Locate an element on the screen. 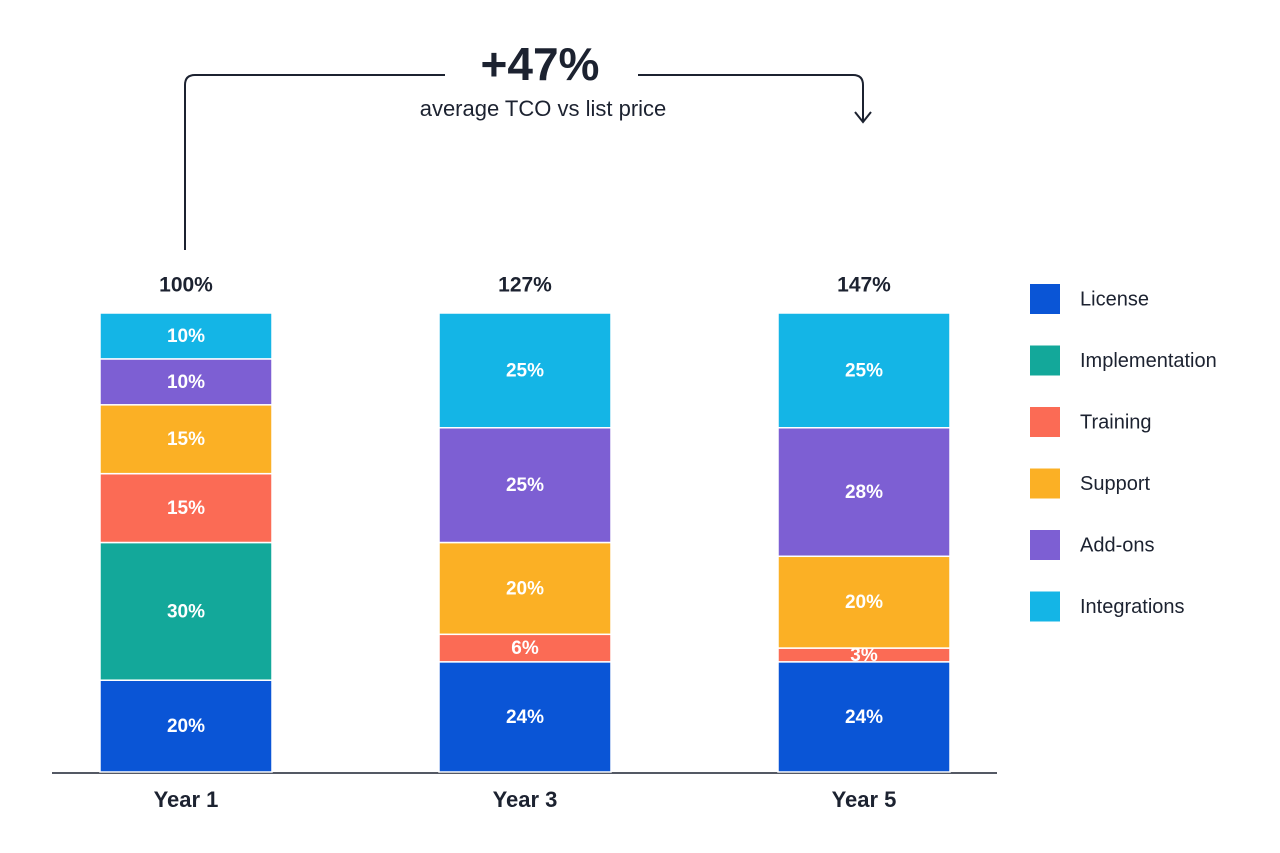 The height and width of the screenshot is (853, 1280). total-label: 147% is located at coordinates (864, 285).